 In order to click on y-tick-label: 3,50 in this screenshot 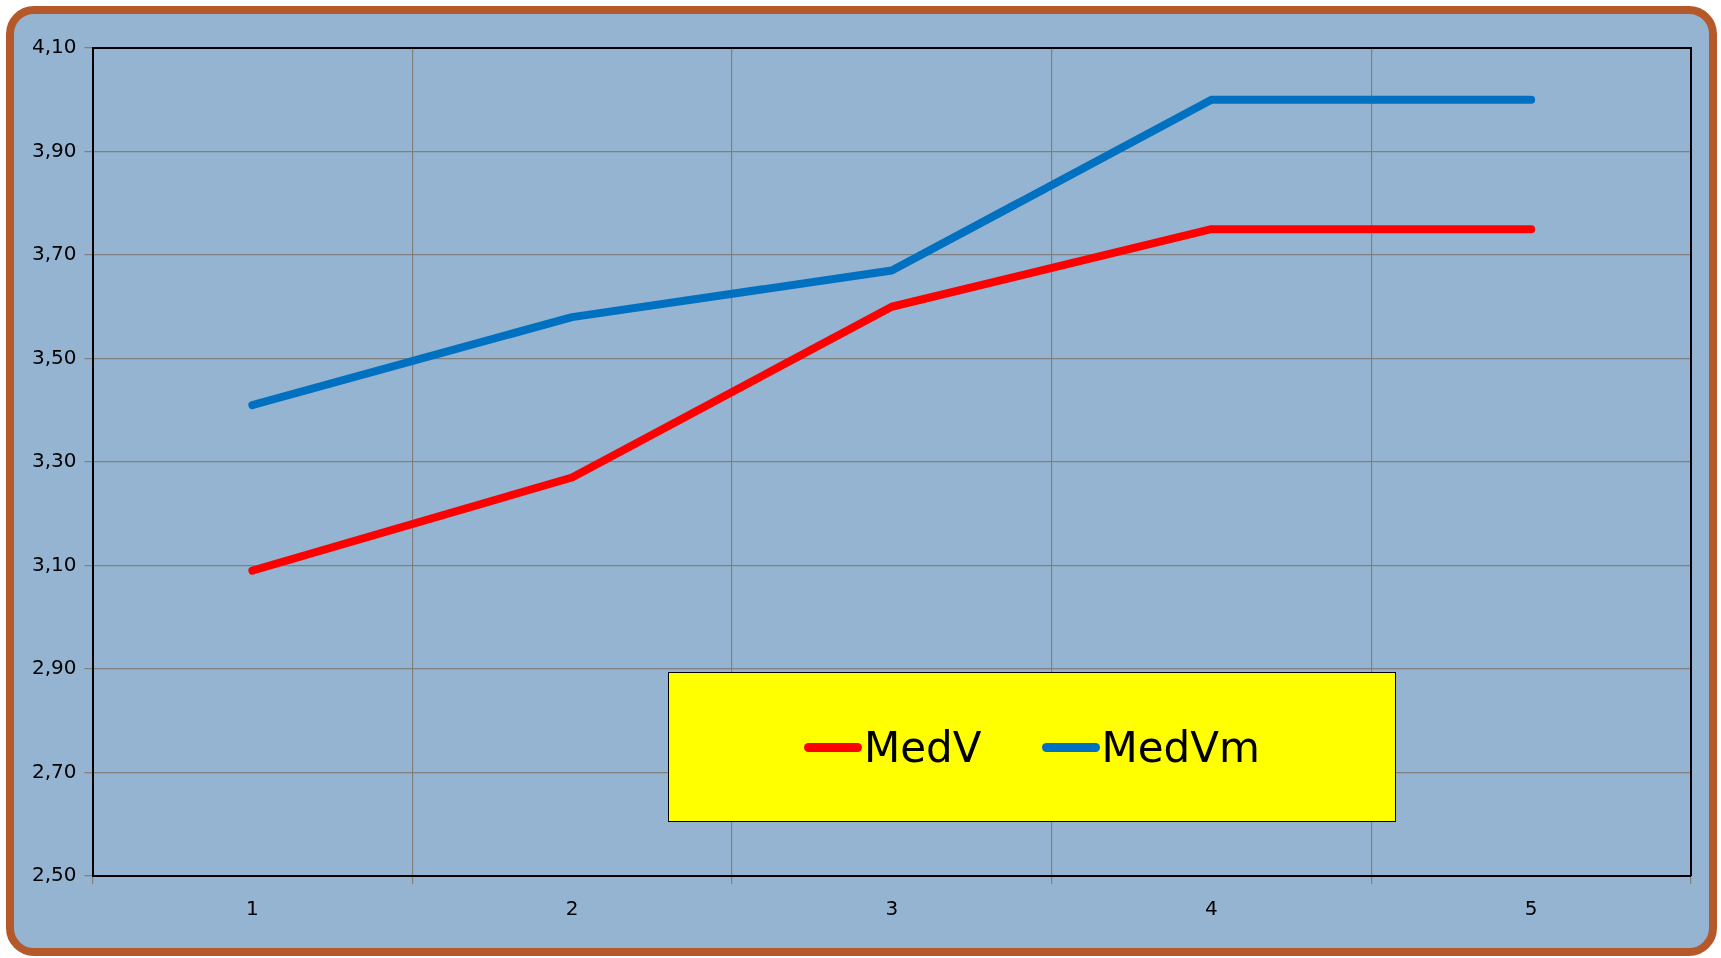, I will do `click(54, 356)`.